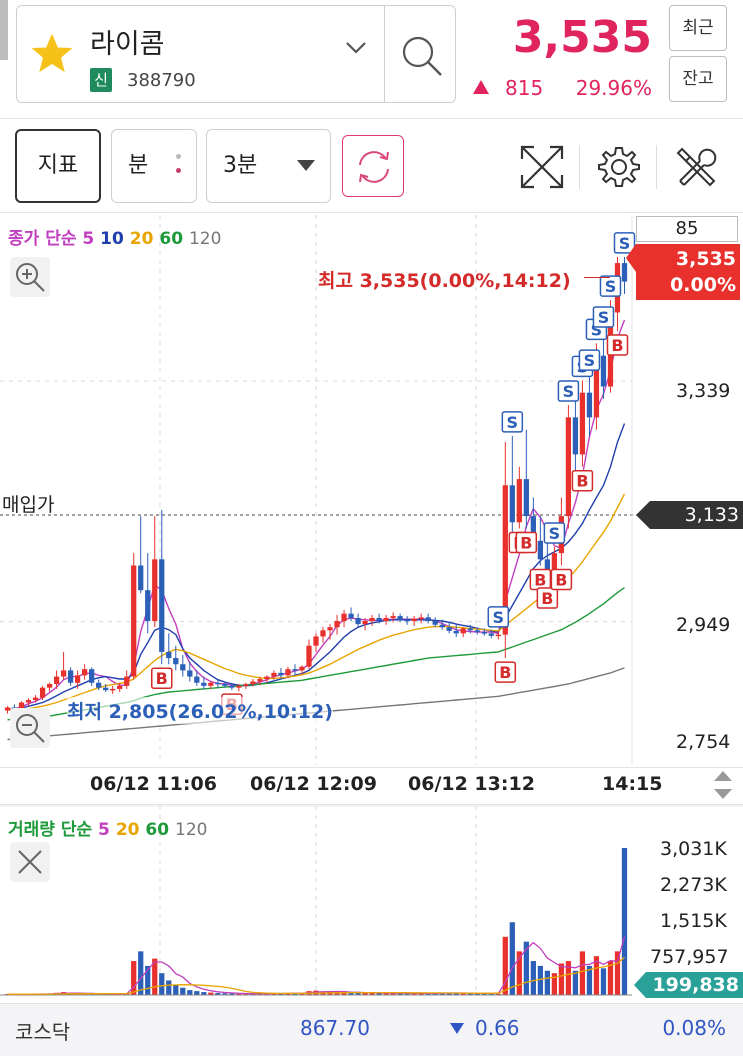 Image resolution: width=743 pixels, height=1056 pixels. What do you see at coordinates (30, 277) in the screenshot?
I see `zoom-in-icon` at bounding box center [30, 277].